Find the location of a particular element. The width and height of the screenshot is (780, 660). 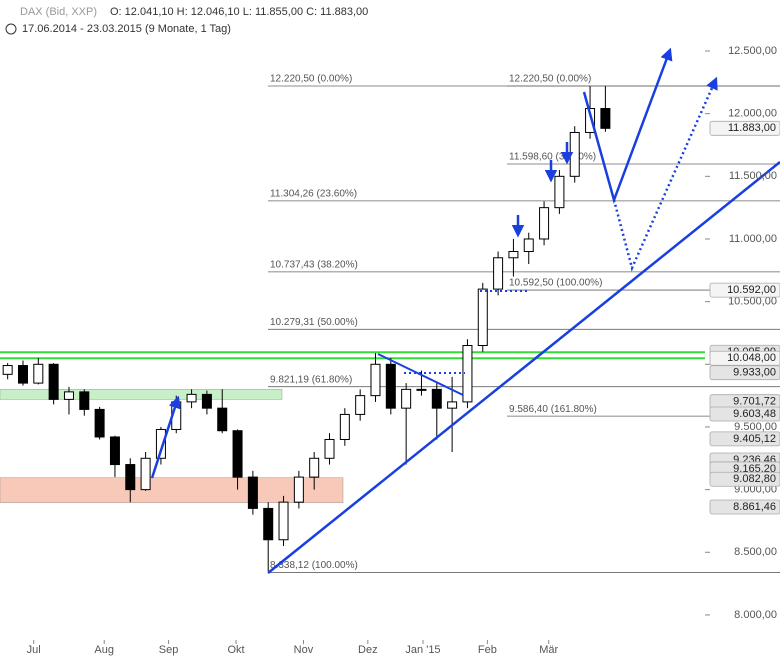

y-tick-label: 8.500,00 is located at coordinates (755, 552).